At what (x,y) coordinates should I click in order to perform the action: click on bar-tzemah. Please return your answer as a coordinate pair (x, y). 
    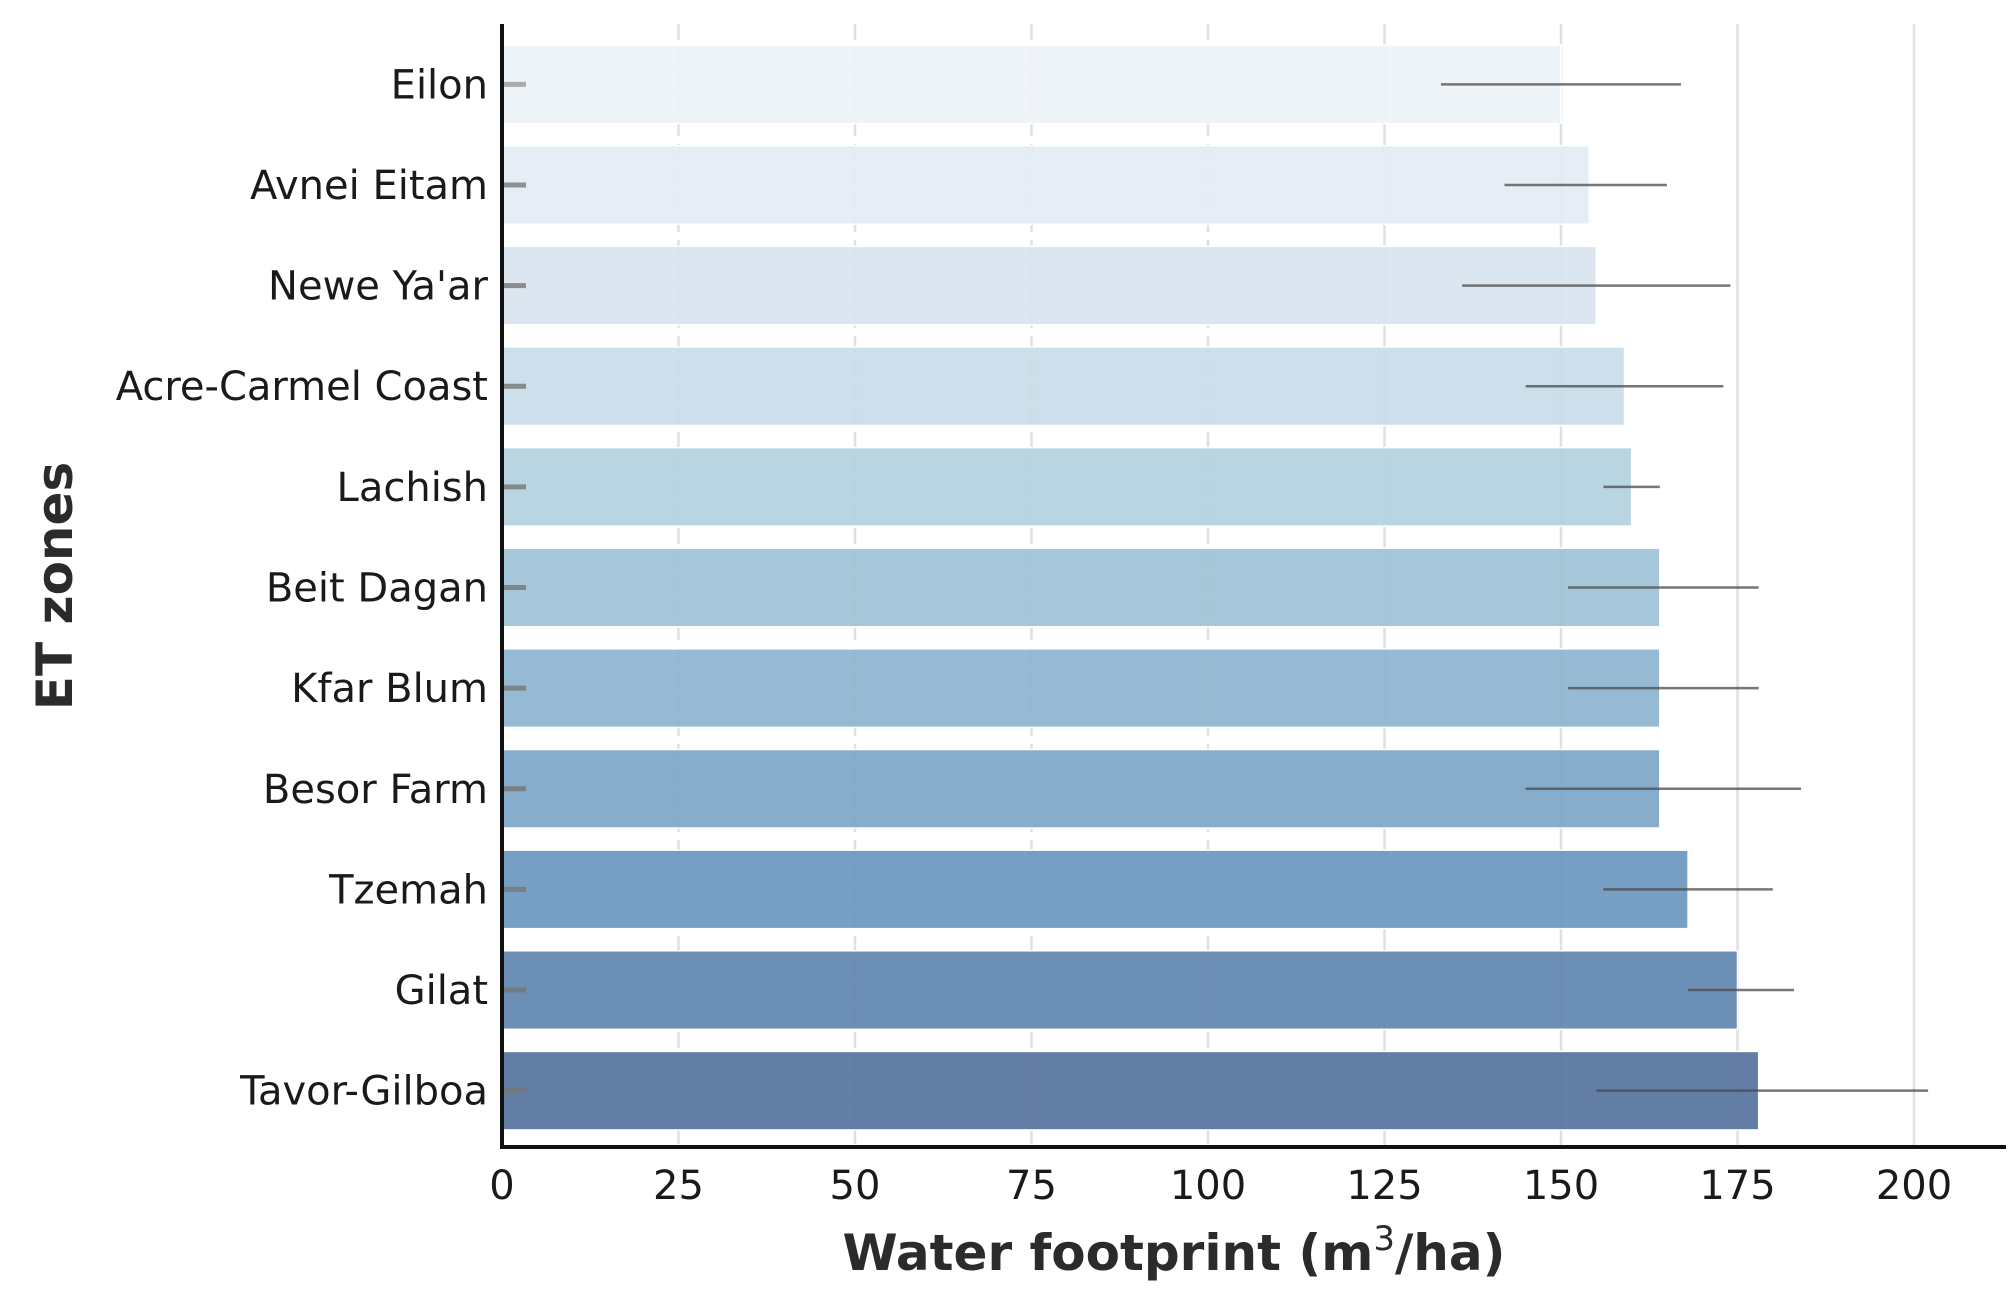
    Looking at the image, I should click on (1095, 889).